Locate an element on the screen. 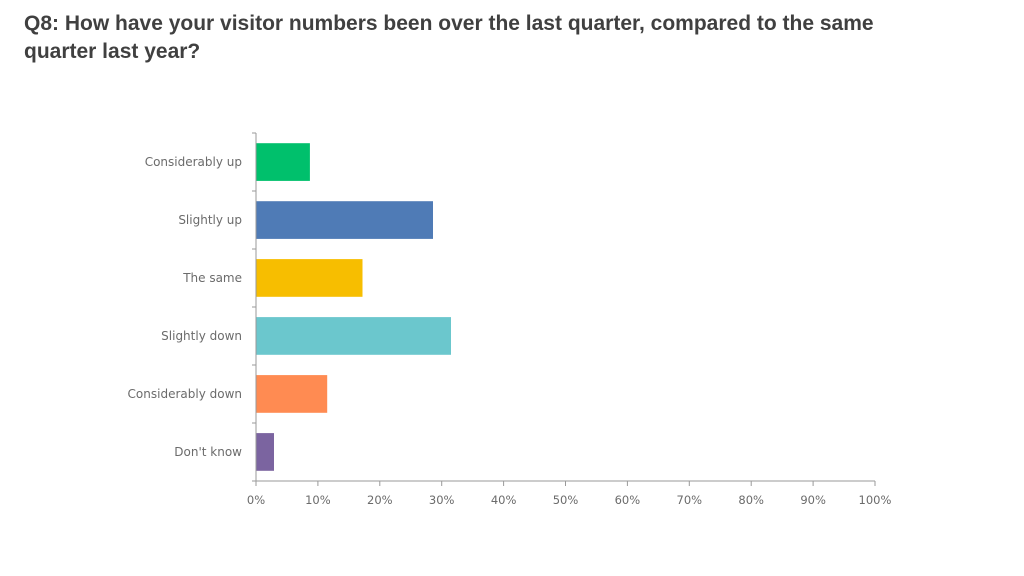  x-tick-label: 90% is located at coordinates (813, 500).